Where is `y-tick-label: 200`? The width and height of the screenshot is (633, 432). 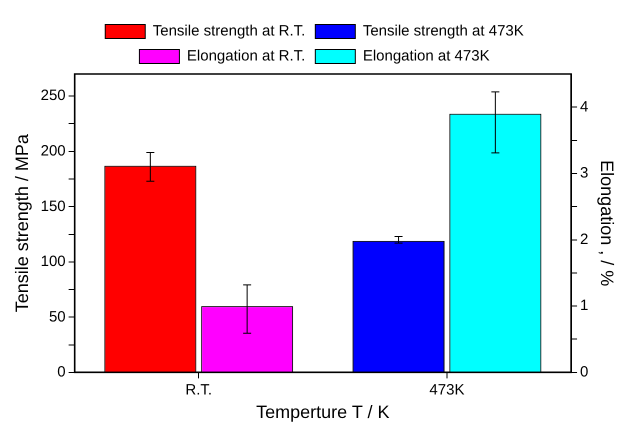
y-tick-label: 200 is located at coordinates (53, 151).